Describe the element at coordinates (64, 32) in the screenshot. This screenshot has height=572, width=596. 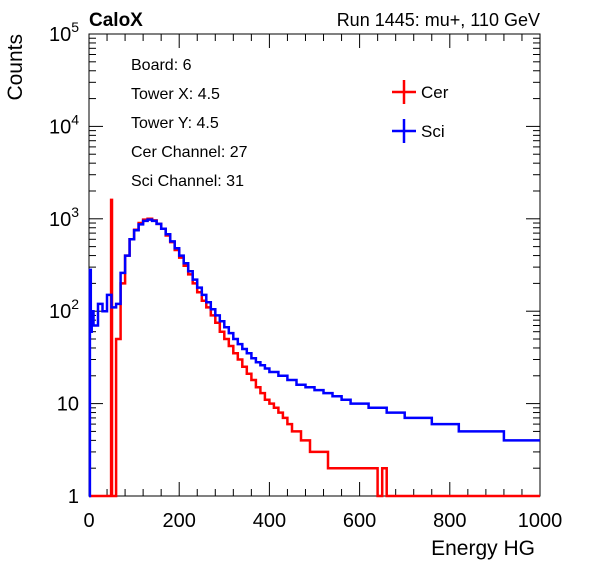
I see `y-tick-label: 10⁵` at that location.